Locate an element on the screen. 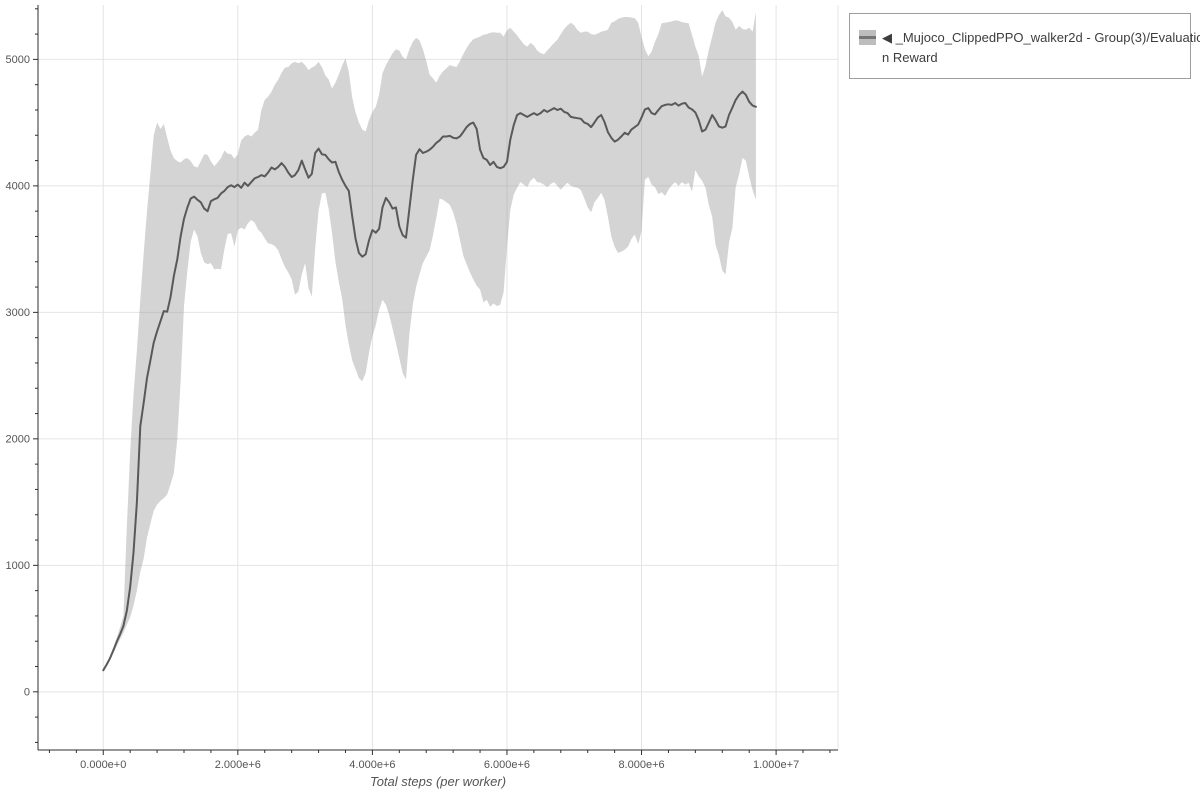 This screenshot has height=800, width=1200. y-tick-label: 5000 is located at coordinates (18, 60).